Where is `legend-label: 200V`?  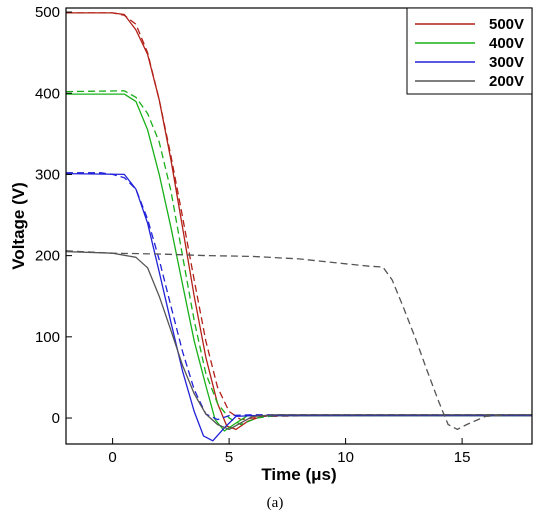 legend-label: 200V is located at coordinates (506, 81).